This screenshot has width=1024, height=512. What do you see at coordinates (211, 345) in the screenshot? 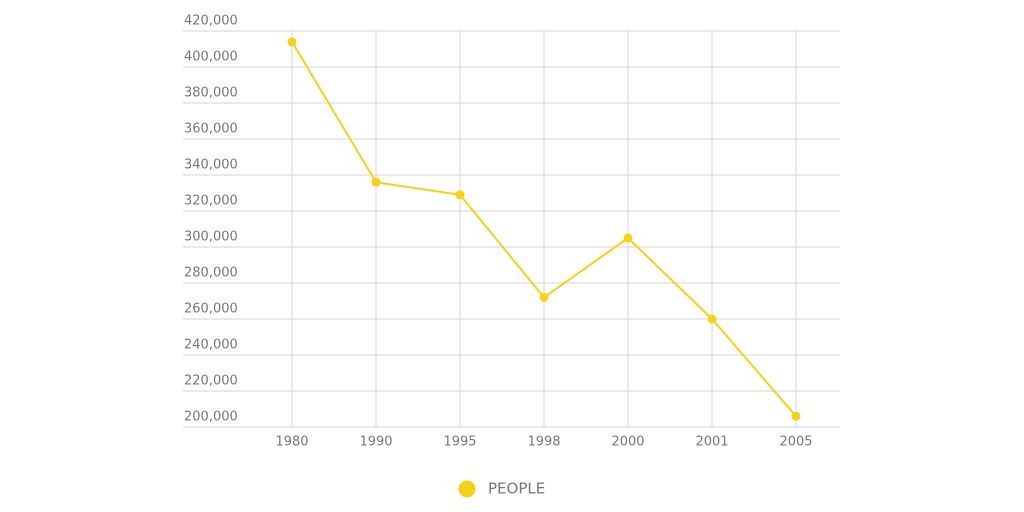
I see `y-tick-label: 240,000` at bounding box center [211, 345].